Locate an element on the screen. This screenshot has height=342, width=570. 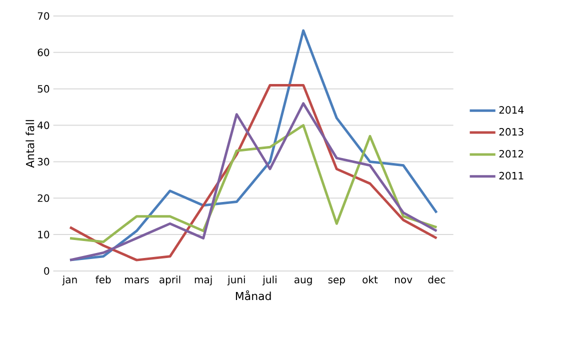
y-tick-label: 60 is located at coordinates (44, 52).